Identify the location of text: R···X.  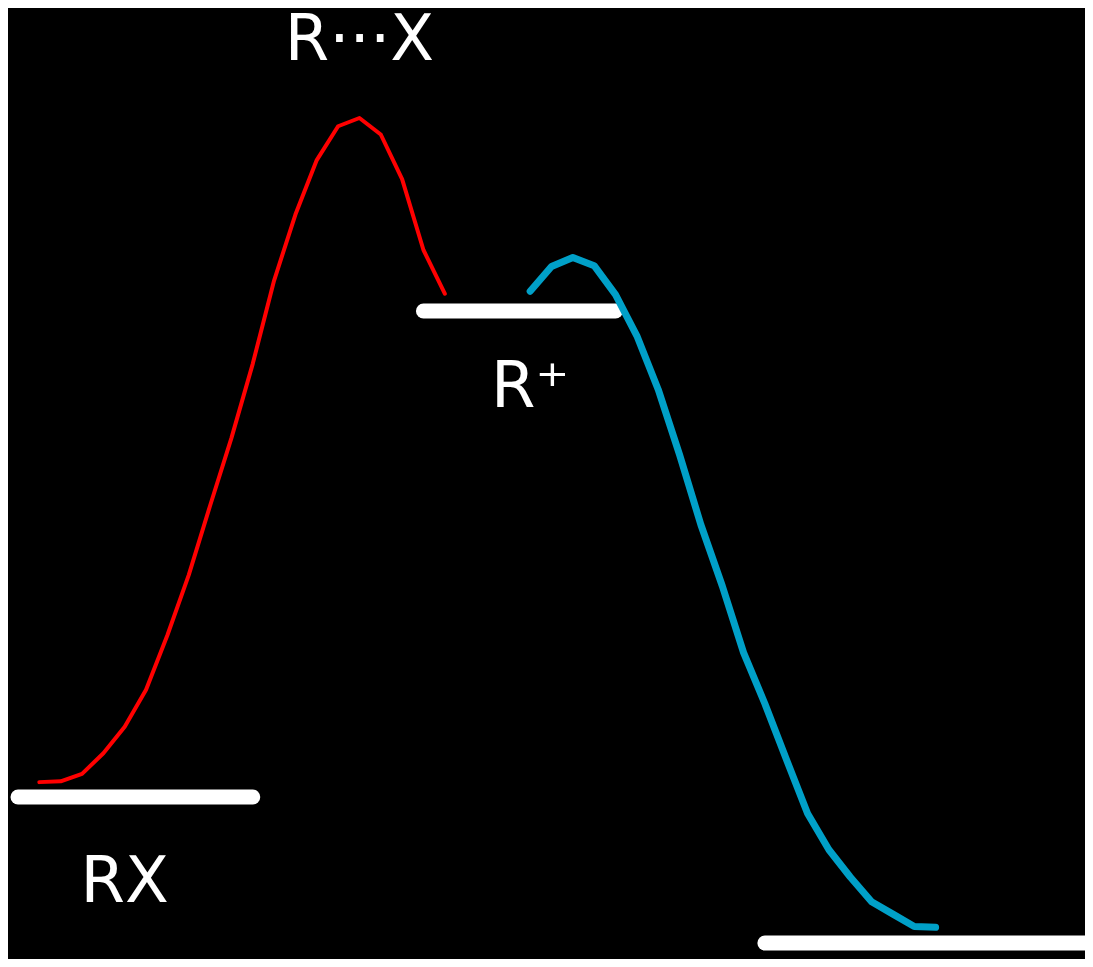
(359, 38).